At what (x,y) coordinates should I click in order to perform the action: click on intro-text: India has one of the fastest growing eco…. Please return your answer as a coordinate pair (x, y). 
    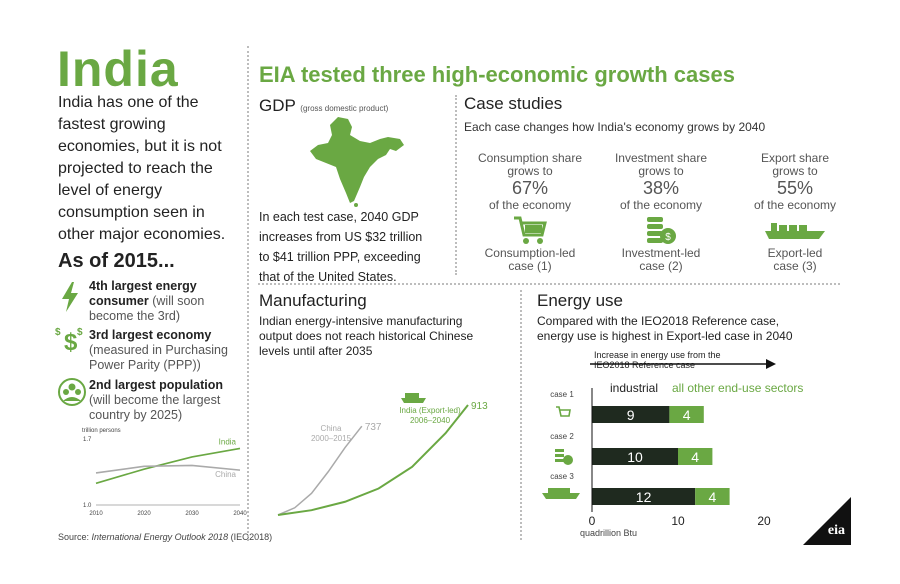
    Looking at the image, I should click on (150, 169).